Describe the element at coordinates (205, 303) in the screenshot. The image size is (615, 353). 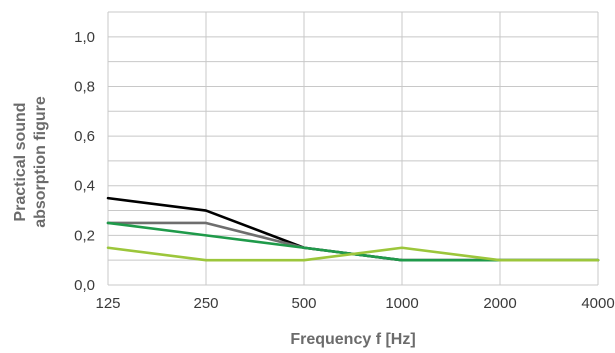
I see `x-tick-label: 250` at that location.